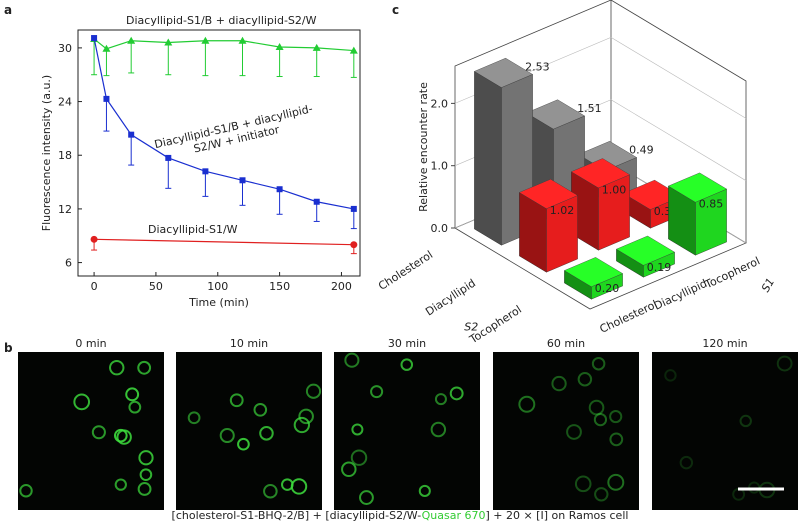 The height and width of the screenshot is (524, 800). What do you see at coordinates (566, 343) in the screenshot?
I see `image-title: 60 min` at bounding box center [566, 343].